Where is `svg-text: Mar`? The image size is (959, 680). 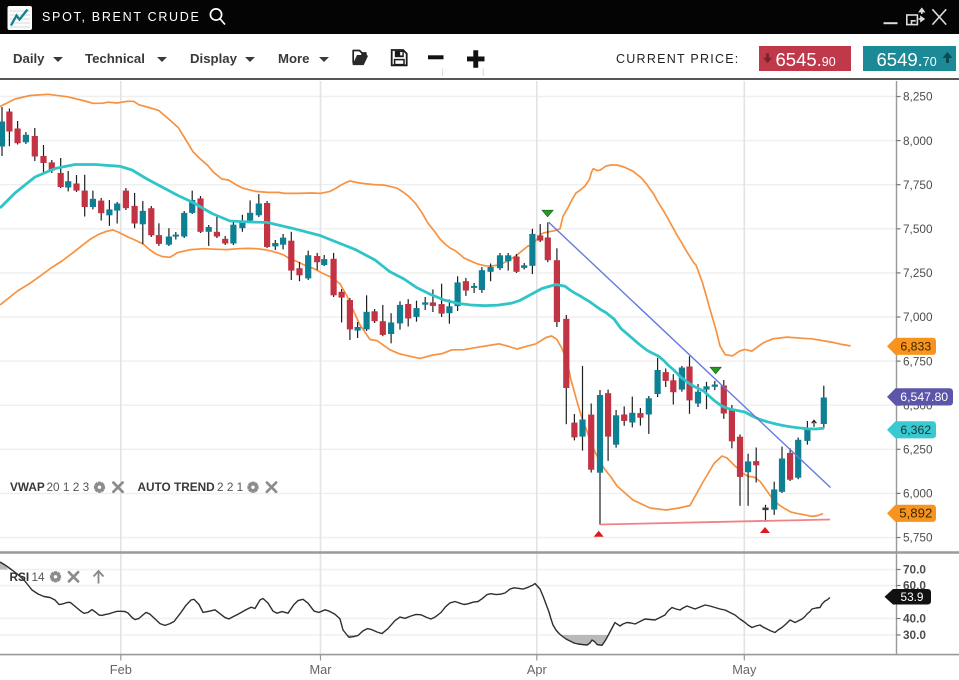 svg-text: Mar is located at coordinates (320, 669).